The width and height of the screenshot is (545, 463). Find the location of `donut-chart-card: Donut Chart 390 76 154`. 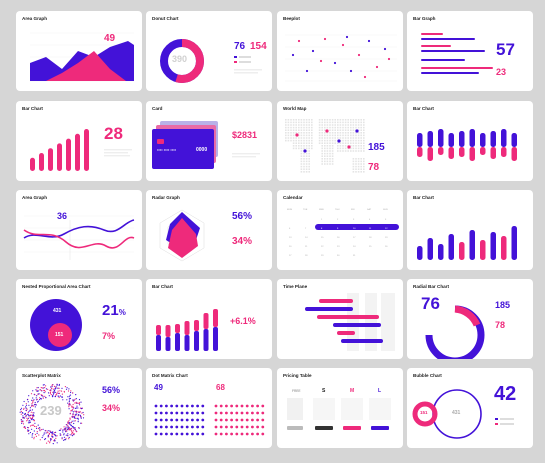

donut-chart-card: Donut Chart 390 76 154 is located at coordinates (209, 51).